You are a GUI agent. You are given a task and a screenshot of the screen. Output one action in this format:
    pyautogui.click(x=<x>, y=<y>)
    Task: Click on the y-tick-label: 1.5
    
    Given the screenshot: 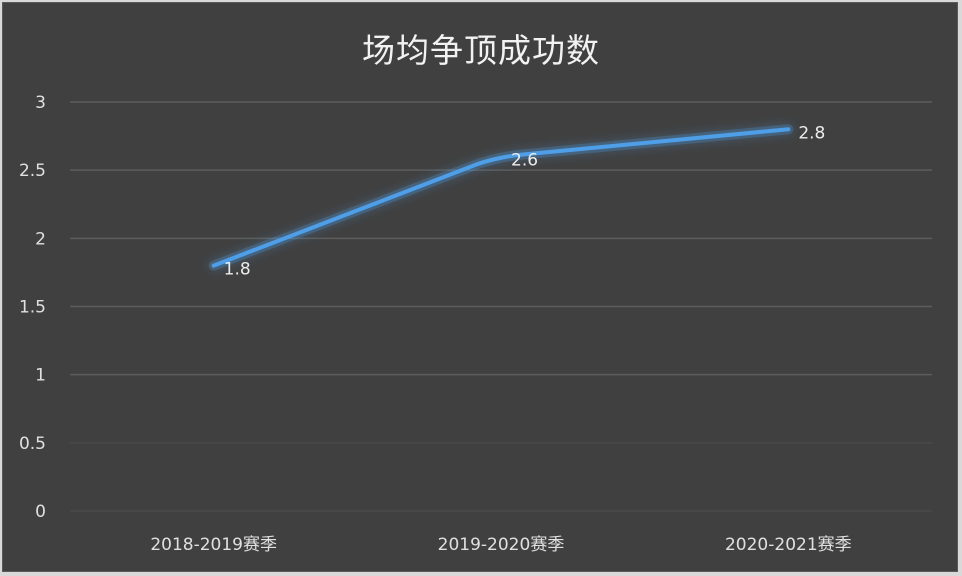 What is the action you would take?
    pyautogui.click(x=32, y=308)
    